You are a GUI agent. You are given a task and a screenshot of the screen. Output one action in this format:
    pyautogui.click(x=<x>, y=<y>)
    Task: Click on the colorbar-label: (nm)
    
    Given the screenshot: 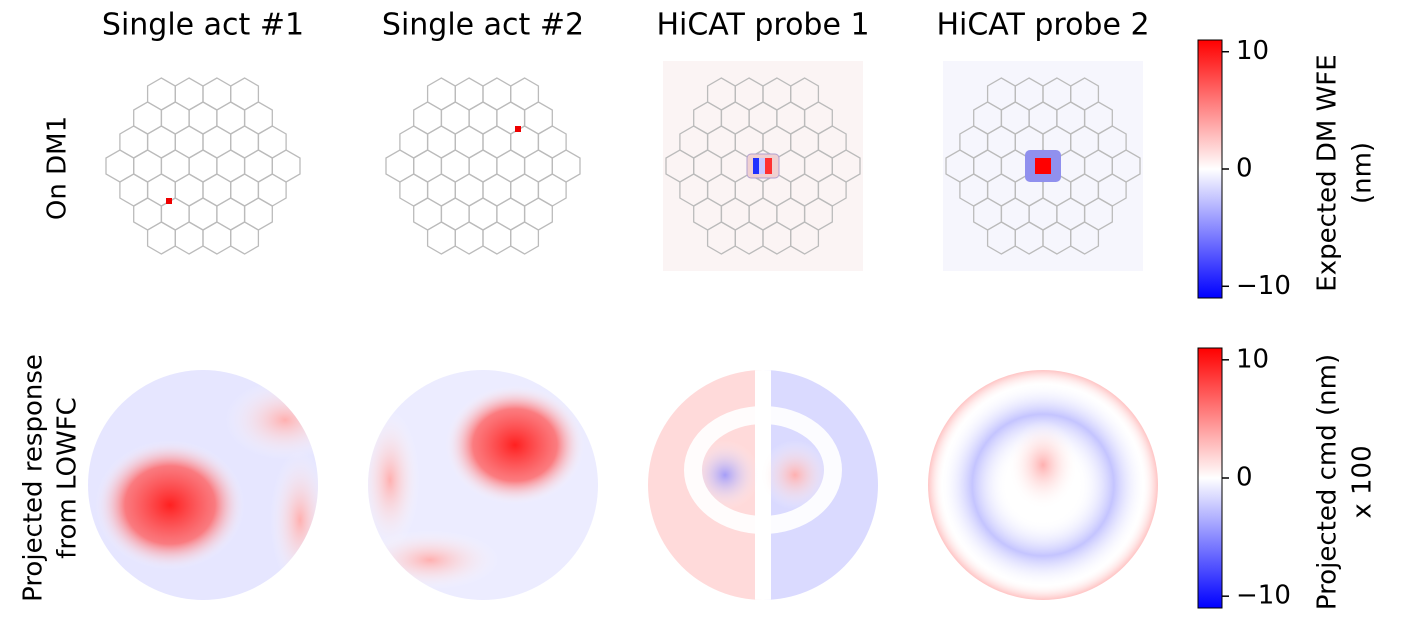 What is the action you would take?
    pyautogui.click(x=1363, y=173)
    